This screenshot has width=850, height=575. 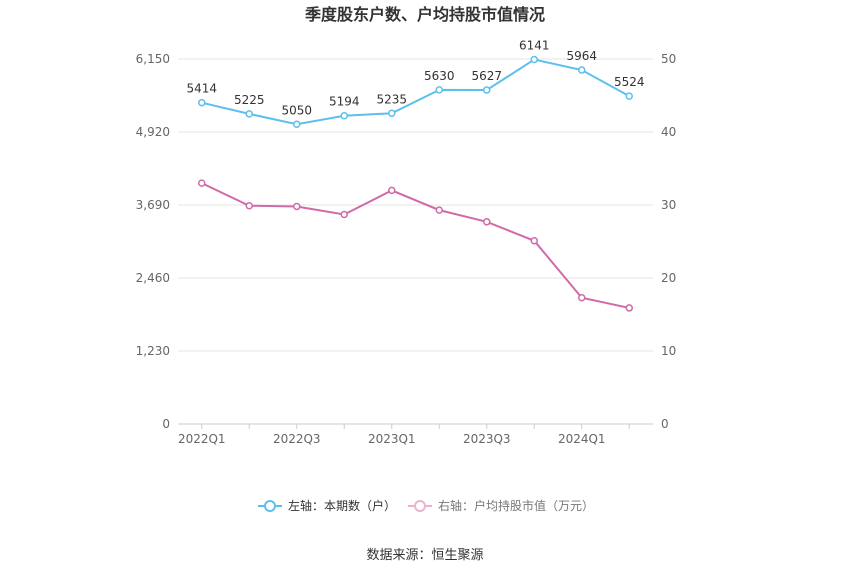 I want to click on left-tick-label: 2,460, so click(x=153, y=278).